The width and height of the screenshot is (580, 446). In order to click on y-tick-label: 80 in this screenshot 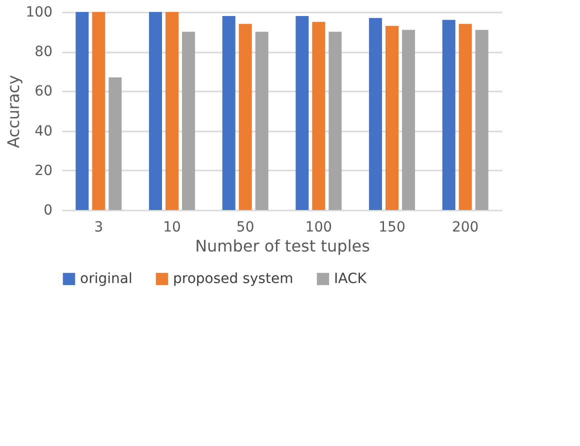, I will do `click(43, 52)`.